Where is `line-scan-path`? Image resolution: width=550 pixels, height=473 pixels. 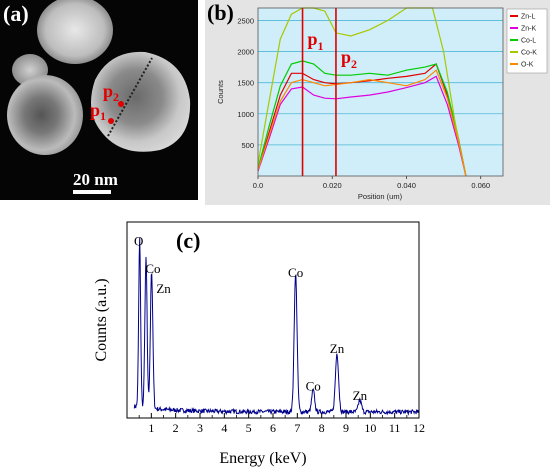
line-scan-path is located at coordinates (130, 97).